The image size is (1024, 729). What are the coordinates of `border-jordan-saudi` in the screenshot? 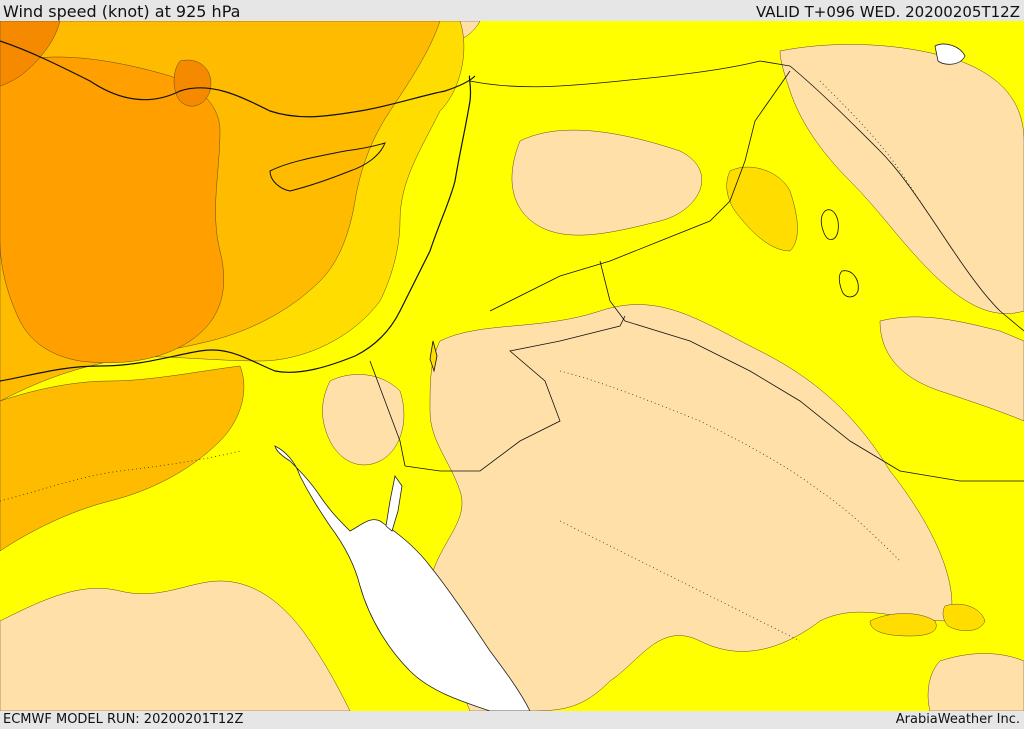 It's located at (515, 393).